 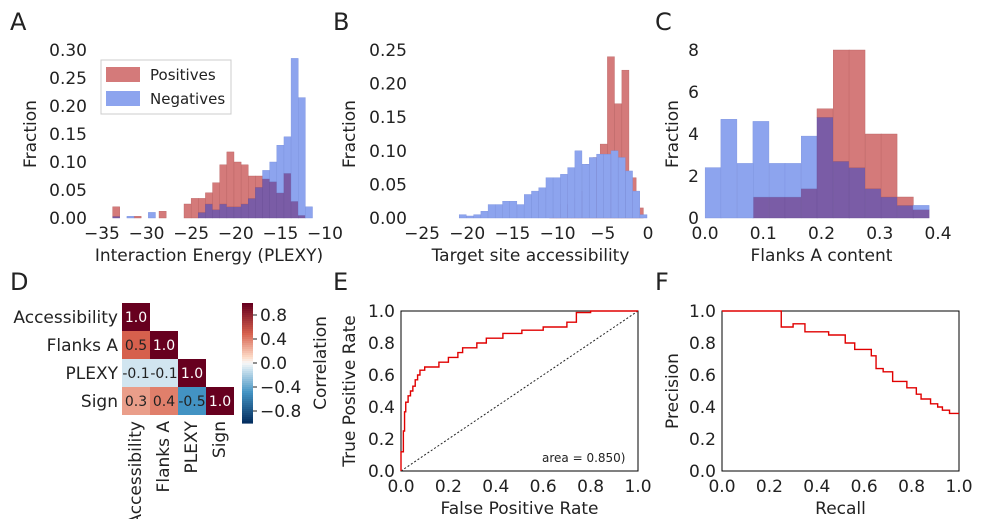 What do you see at coordinates (68, 163) in the screenshot?
I see `y-tick-label: 0.10` at bounding box center [68, 163].